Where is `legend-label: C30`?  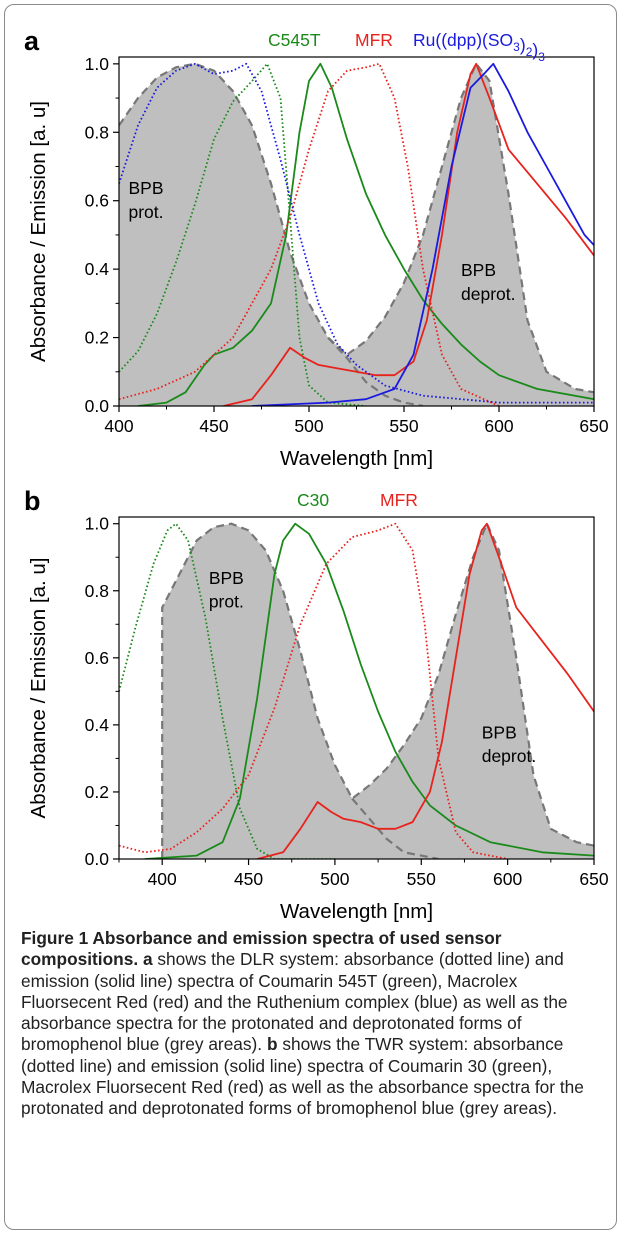
legend-label: C30 is located at coordinates (313, 500).